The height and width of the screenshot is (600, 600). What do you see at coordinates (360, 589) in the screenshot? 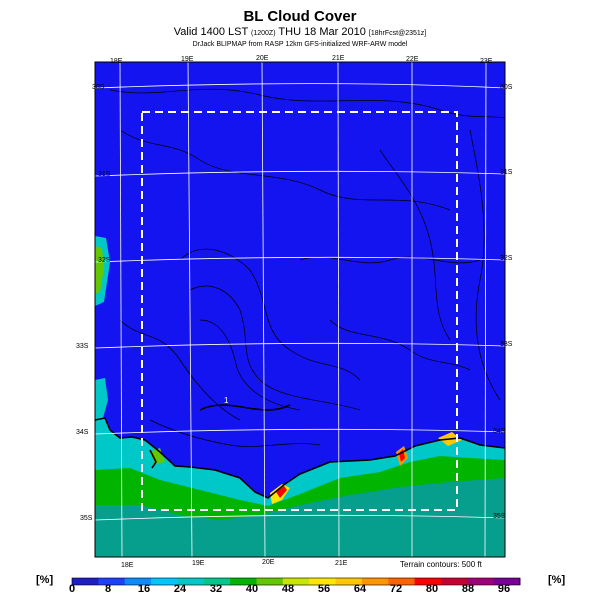
I see `colorbar-tick-label: 64` at bounding box center [360, 589].